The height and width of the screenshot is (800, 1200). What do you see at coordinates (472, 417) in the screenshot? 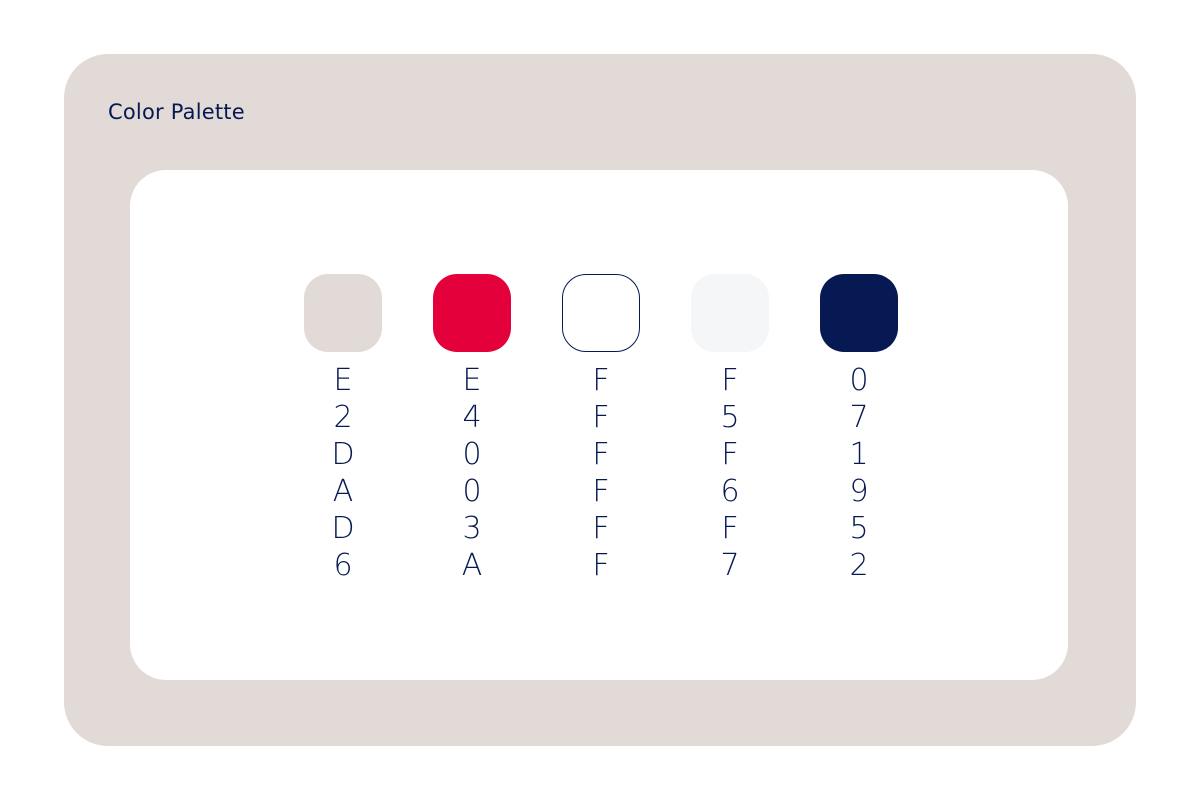
I see `hex-character: 4` at bounding box center [472, 417].